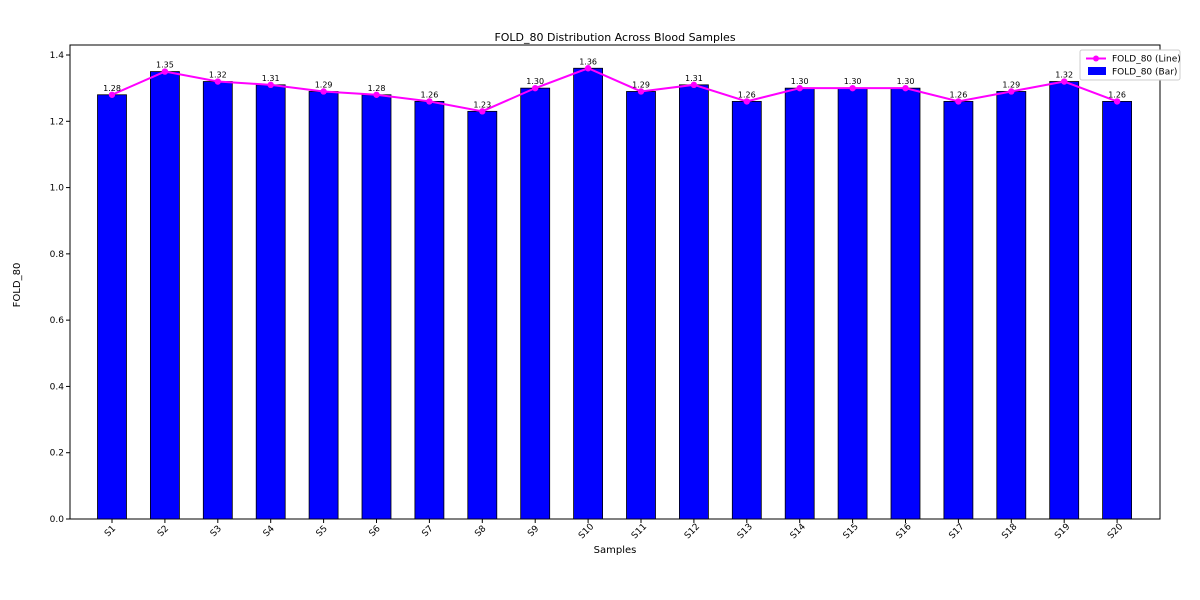  Describe the element at coordinates (853, 81) in the screenshot. I see `data-label-S15: 1.30` at that location.